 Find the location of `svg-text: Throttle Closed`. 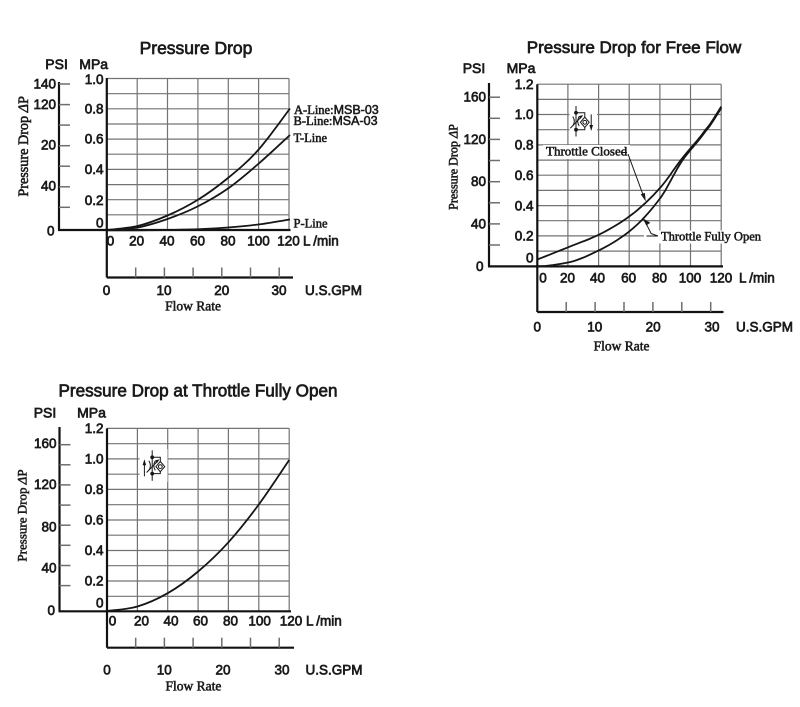

svg-text: Throttle Closed is located at coordinates (587, 151).